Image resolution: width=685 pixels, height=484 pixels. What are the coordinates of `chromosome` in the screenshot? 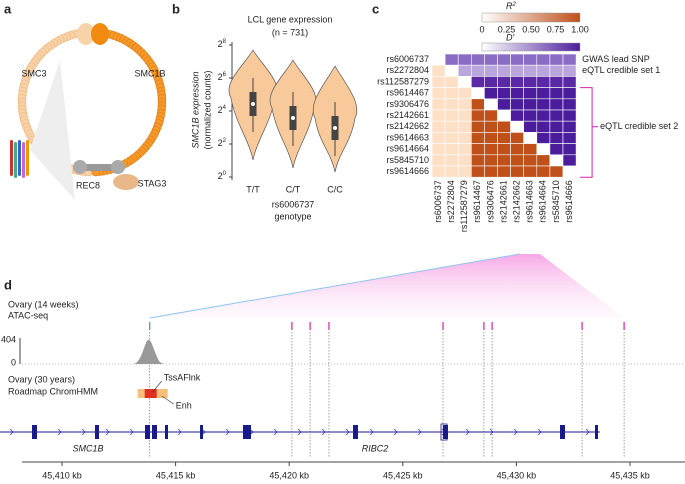 It's located at (23, 160).